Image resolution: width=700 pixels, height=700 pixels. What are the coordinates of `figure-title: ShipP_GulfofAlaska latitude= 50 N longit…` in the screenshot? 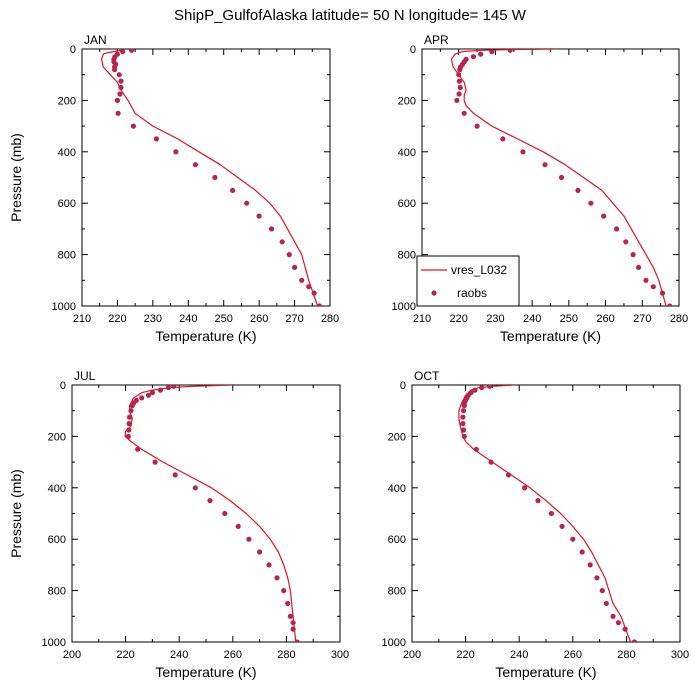 It's located at (350, 15).